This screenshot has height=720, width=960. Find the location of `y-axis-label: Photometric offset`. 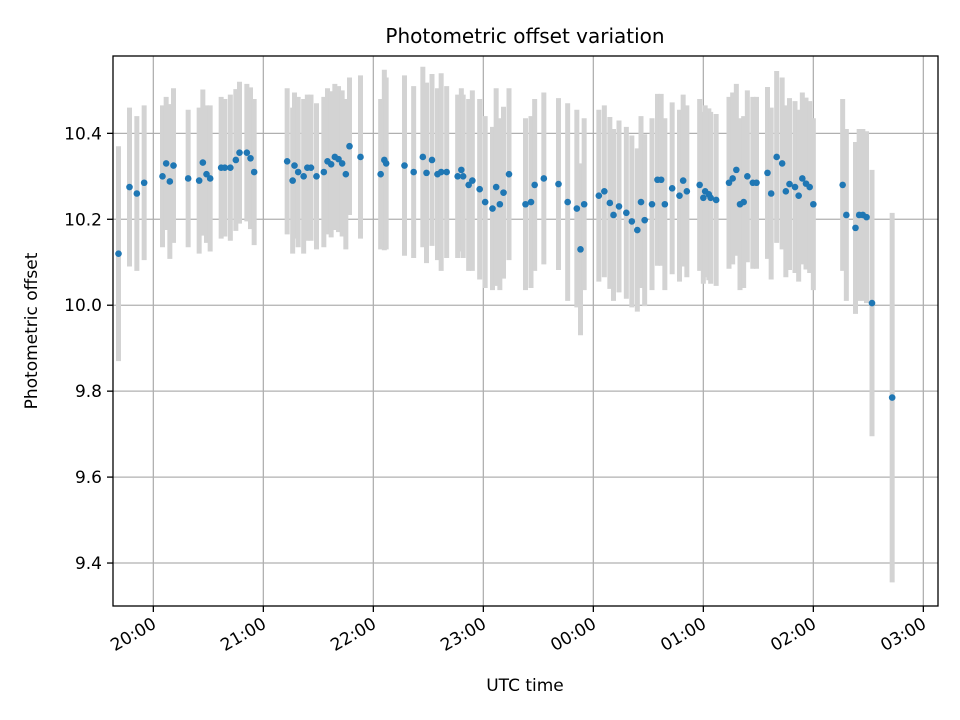

y-axis-label: Photometric offset is located at coordinates (32, 330).